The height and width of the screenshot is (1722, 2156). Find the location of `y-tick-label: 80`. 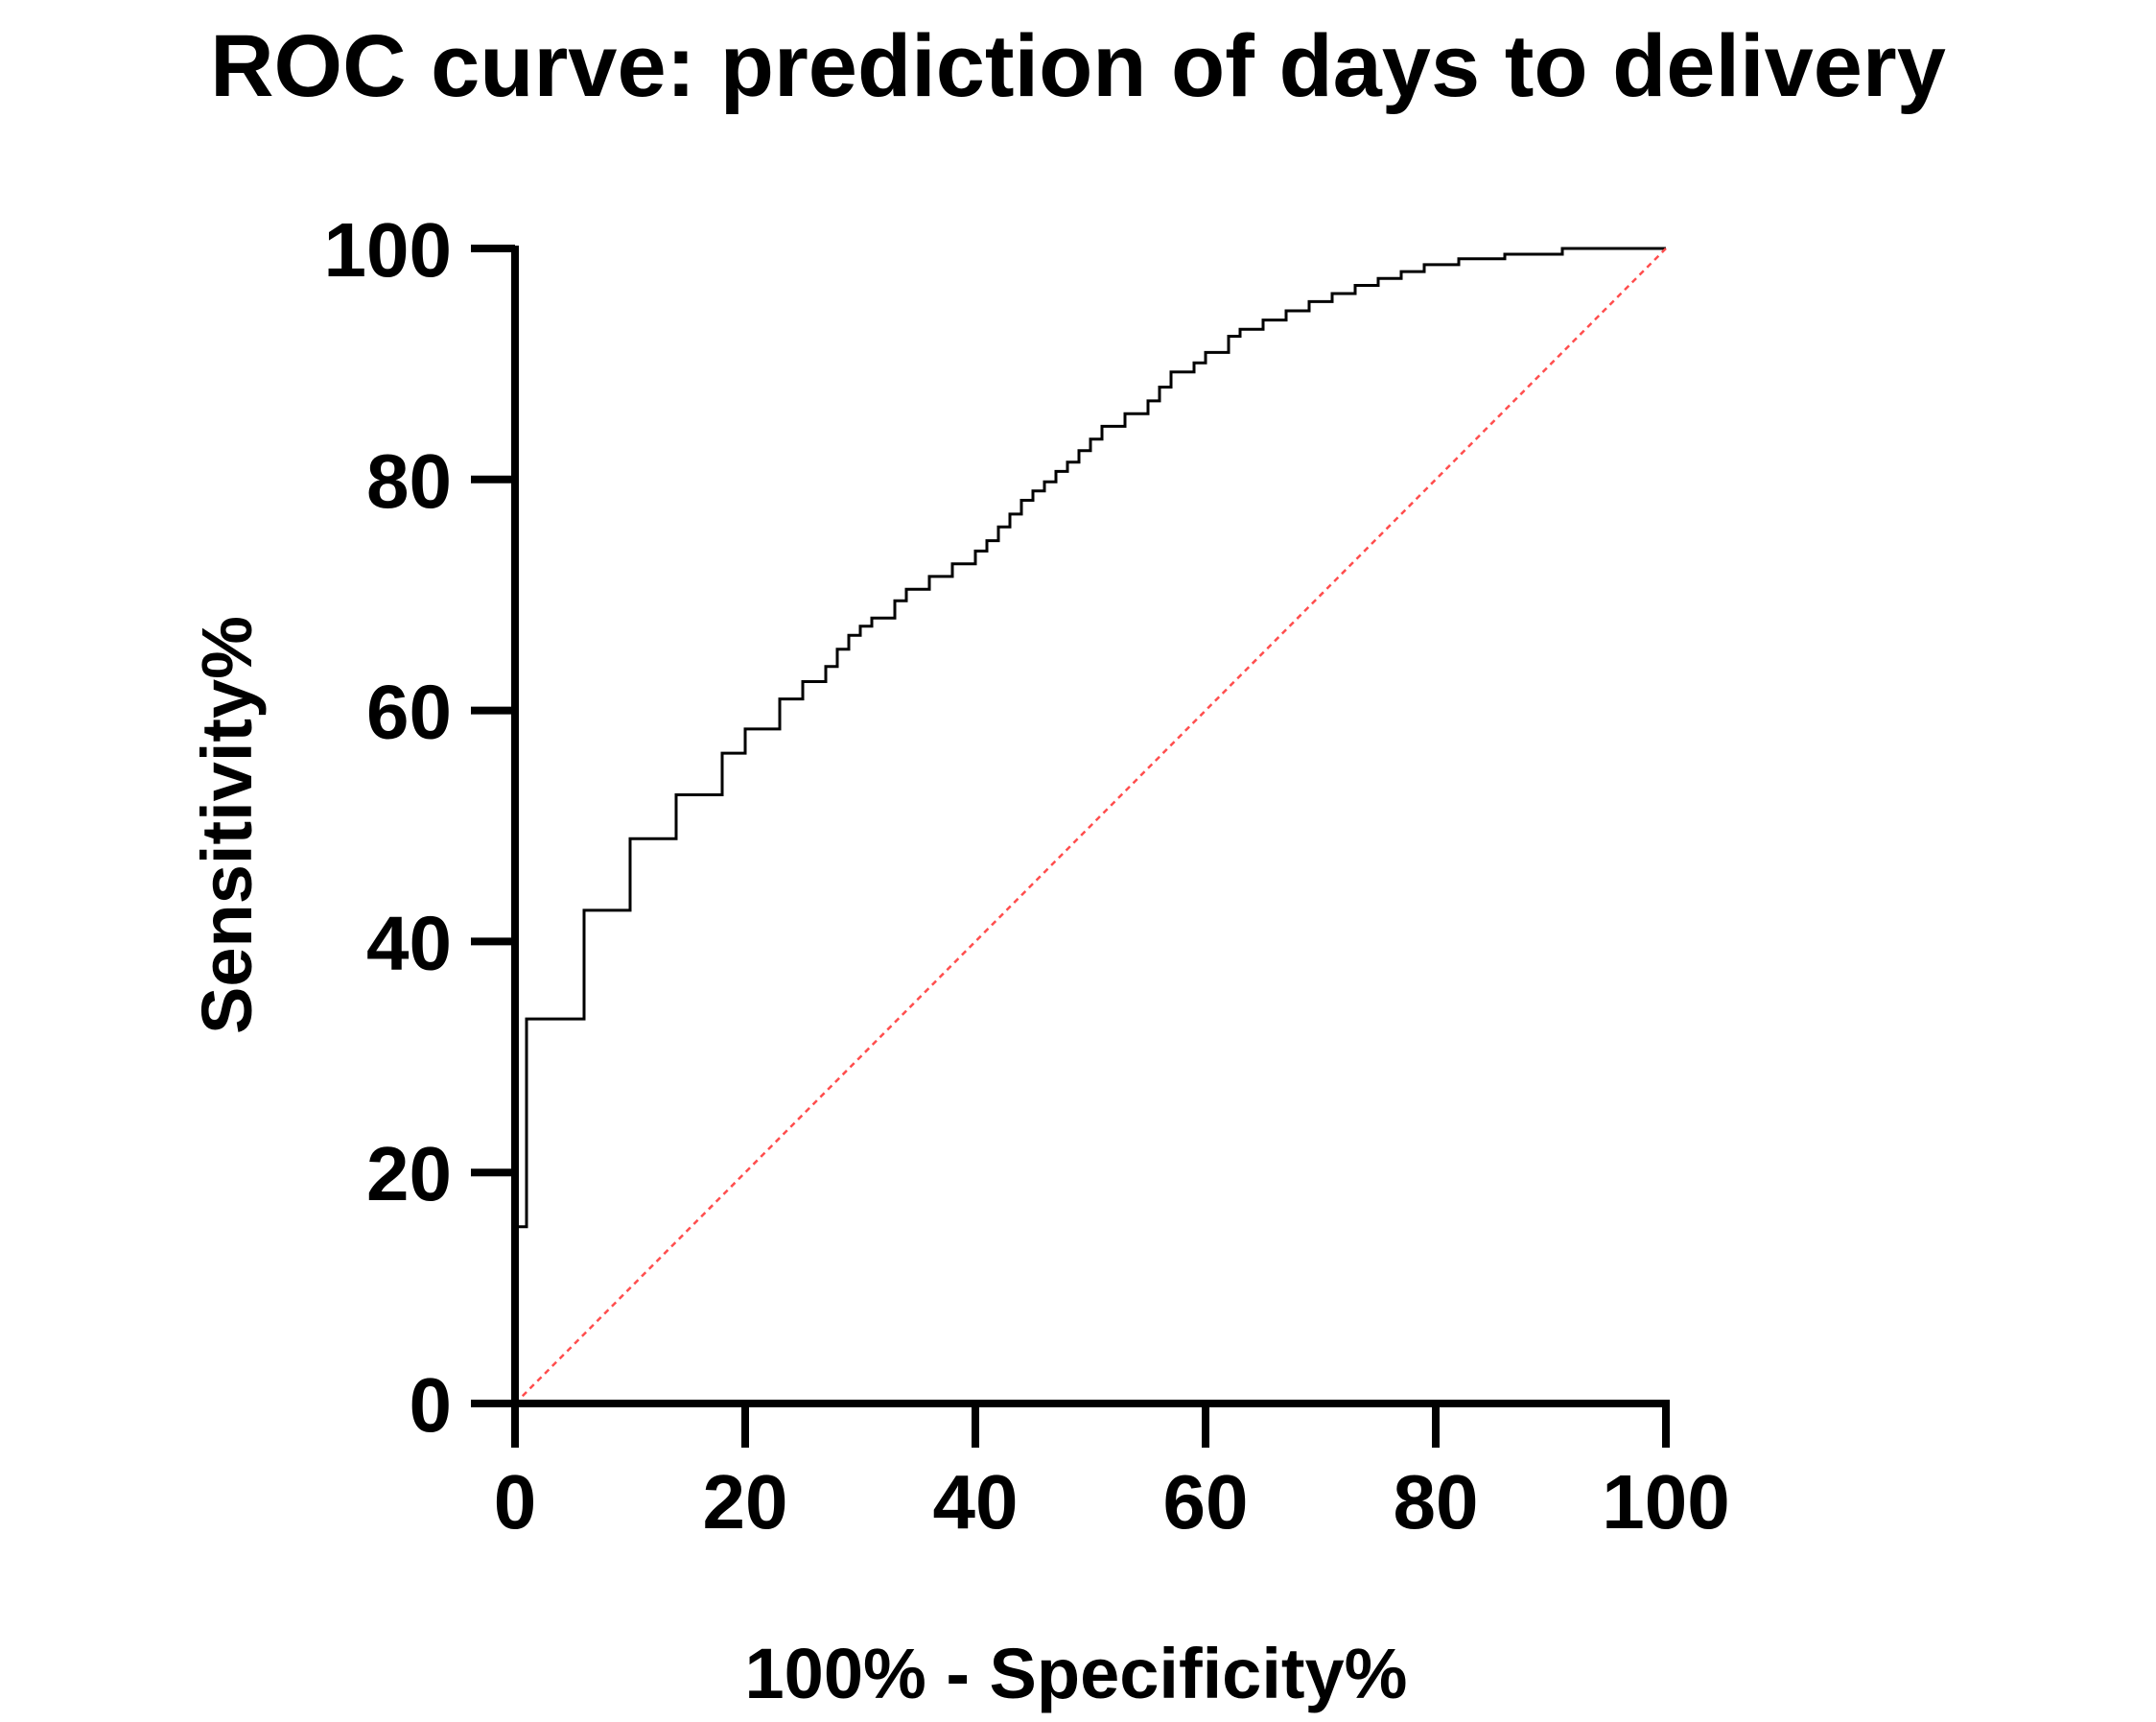

y-tick-label: 80 is located at coordinates (409, 481).